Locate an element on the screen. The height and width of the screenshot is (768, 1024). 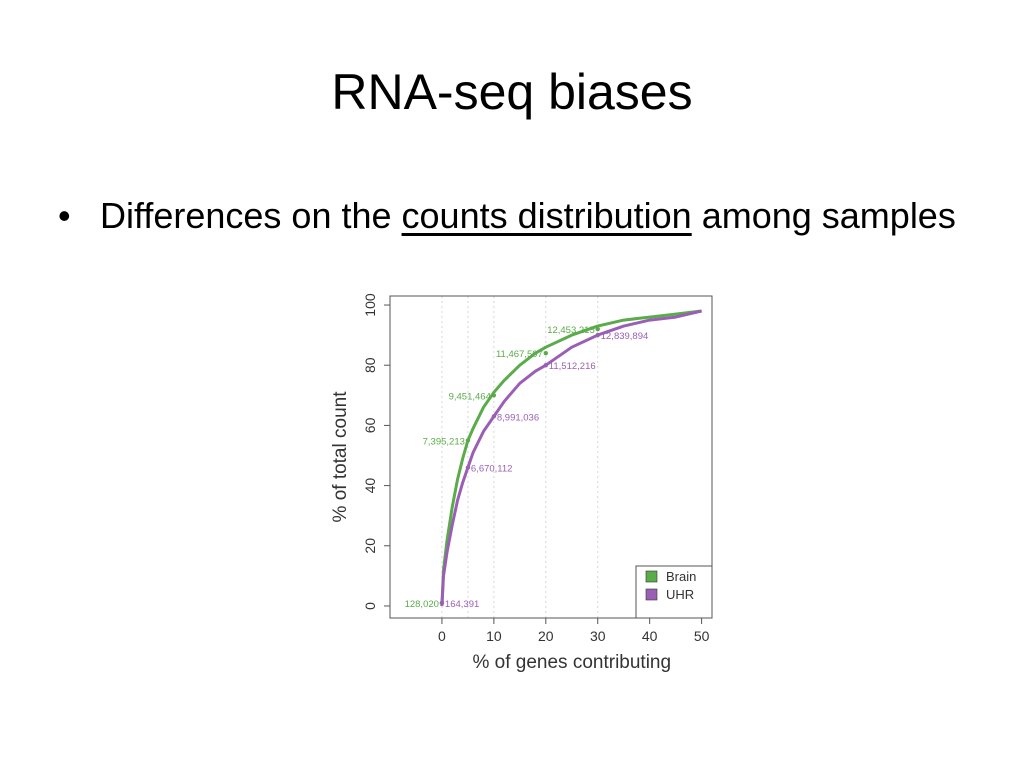
x-tick-label: 0 is located at coordinates (442, 636).